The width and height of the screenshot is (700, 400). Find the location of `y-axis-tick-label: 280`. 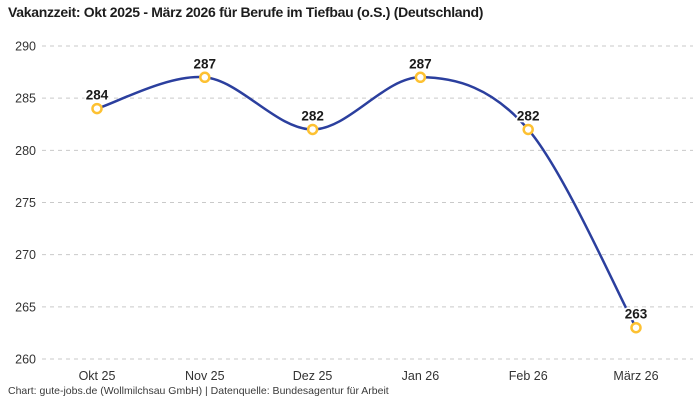

y-axis-tick-label: 280 is located at coordinates (25, 151).